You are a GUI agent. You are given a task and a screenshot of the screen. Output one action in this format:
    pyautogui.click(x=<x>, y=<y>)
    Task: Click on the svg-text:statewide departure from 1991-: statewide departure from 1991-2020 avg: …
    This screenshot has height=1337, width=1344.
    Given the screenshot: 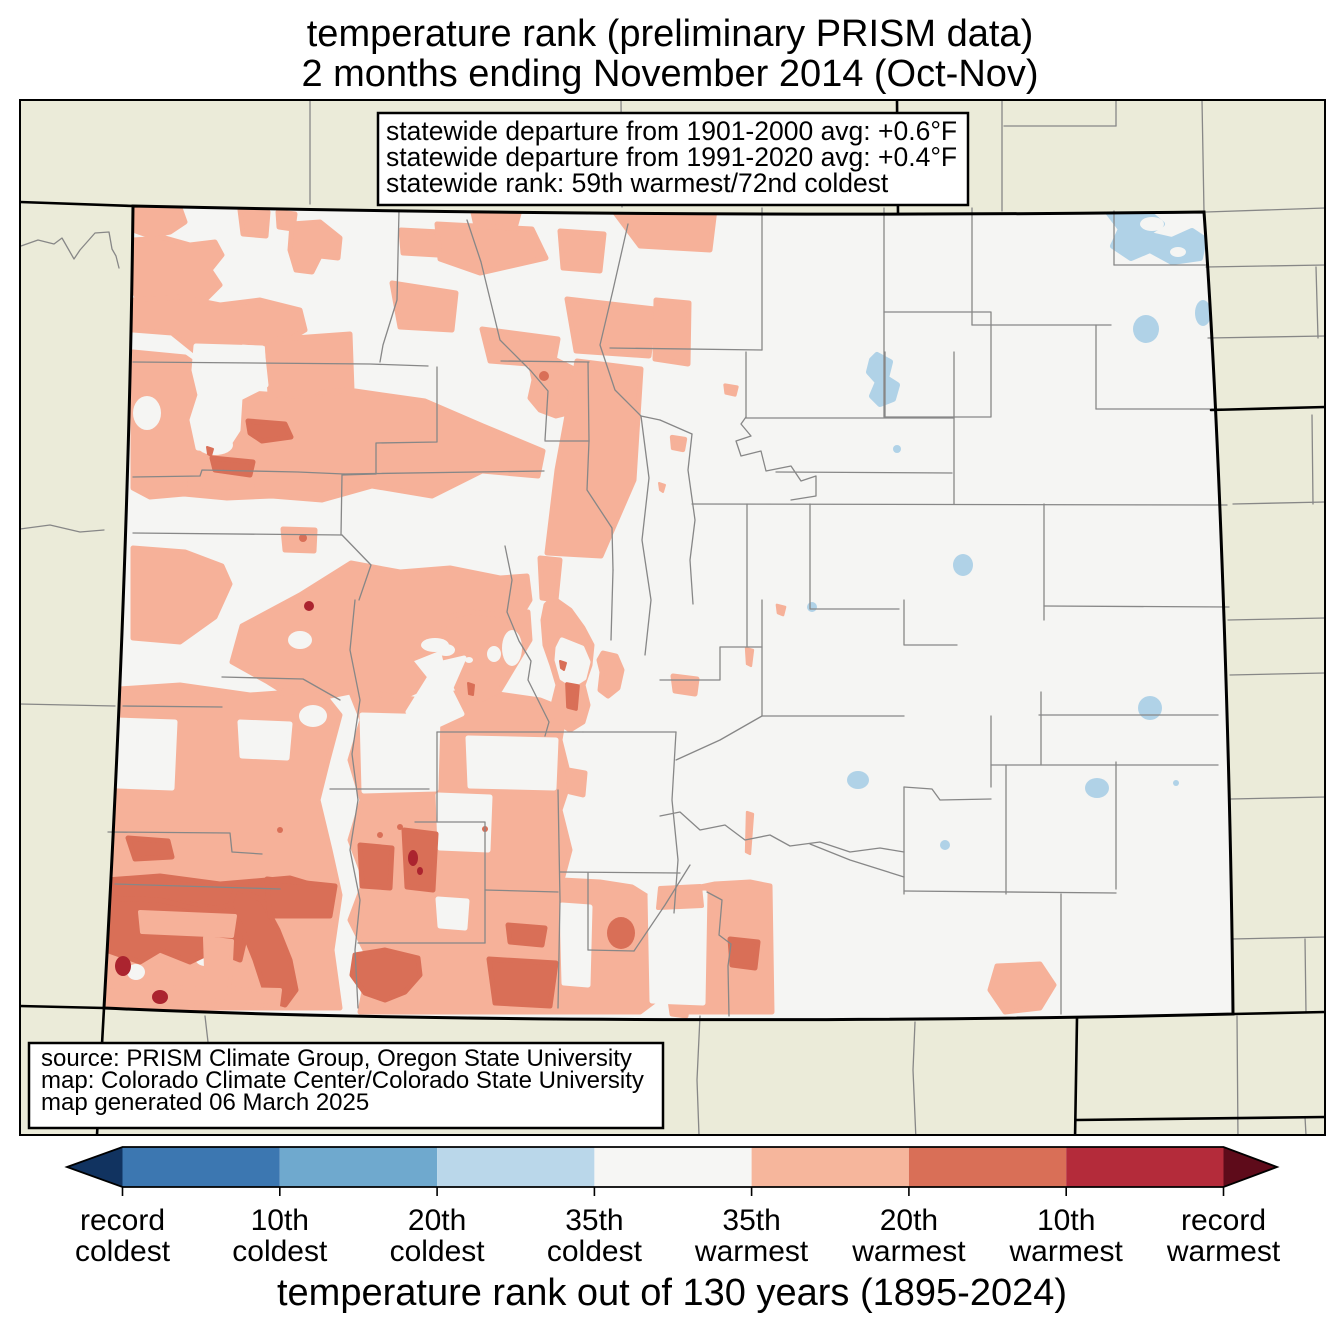 What is the action you would take?
    pyautogui.click(x=671, y=157)
    